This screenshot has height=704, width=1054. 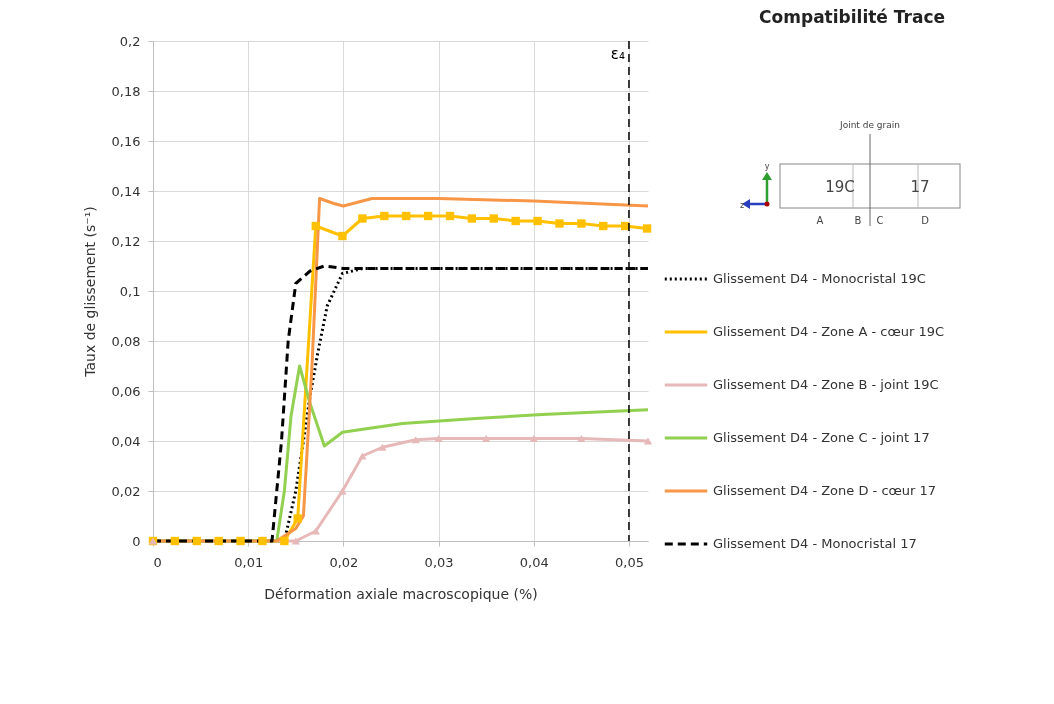 I want to click on x-tick-label: 0,05, so click(x=629, y=562).